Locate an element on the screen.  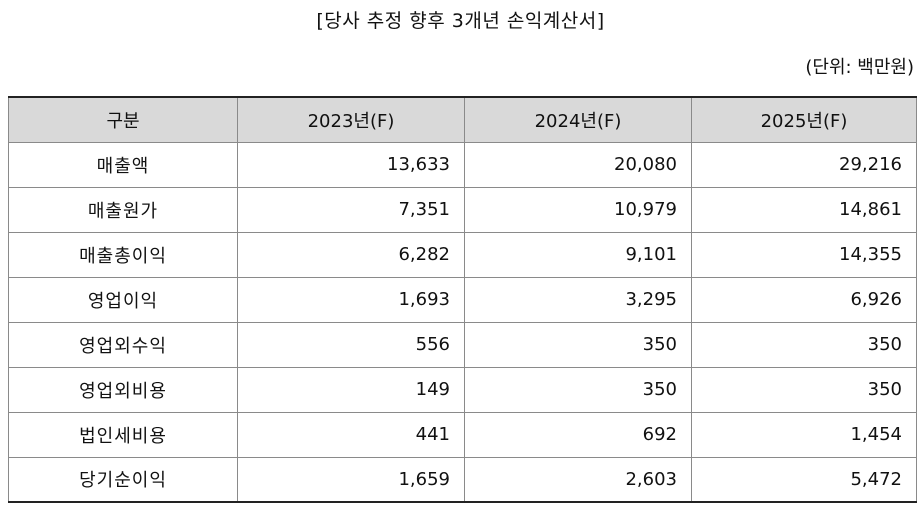
cell-2023: 149 is located at coordinates (351, 389).